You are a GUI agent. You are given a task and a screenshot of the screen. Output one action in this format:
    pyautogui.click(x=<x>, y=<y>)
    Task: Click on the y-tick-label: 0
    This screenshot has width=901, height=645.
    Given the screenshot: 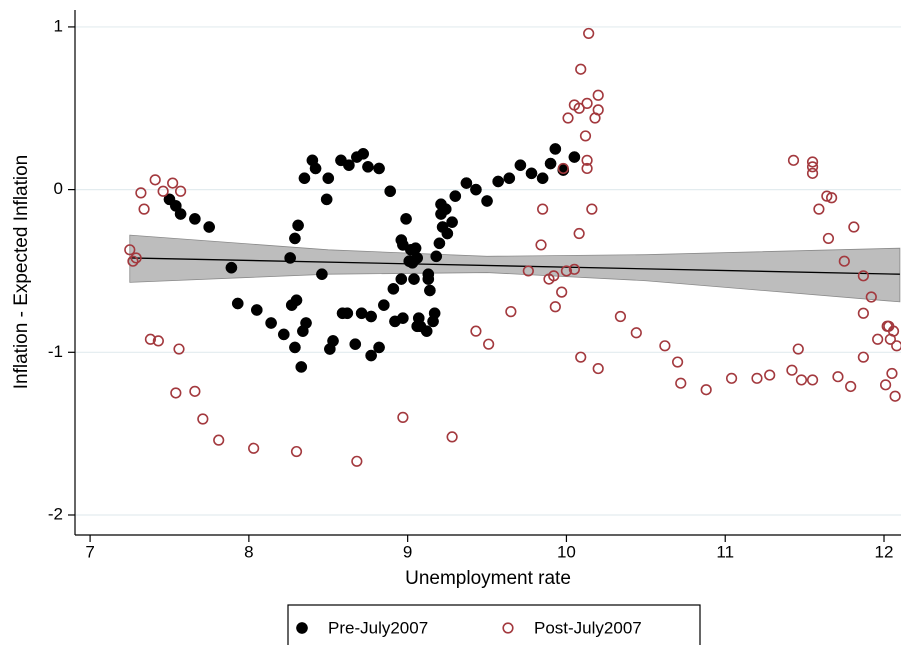 What is the action you would take?
    pyautogui.click(x=58, y=188)
    